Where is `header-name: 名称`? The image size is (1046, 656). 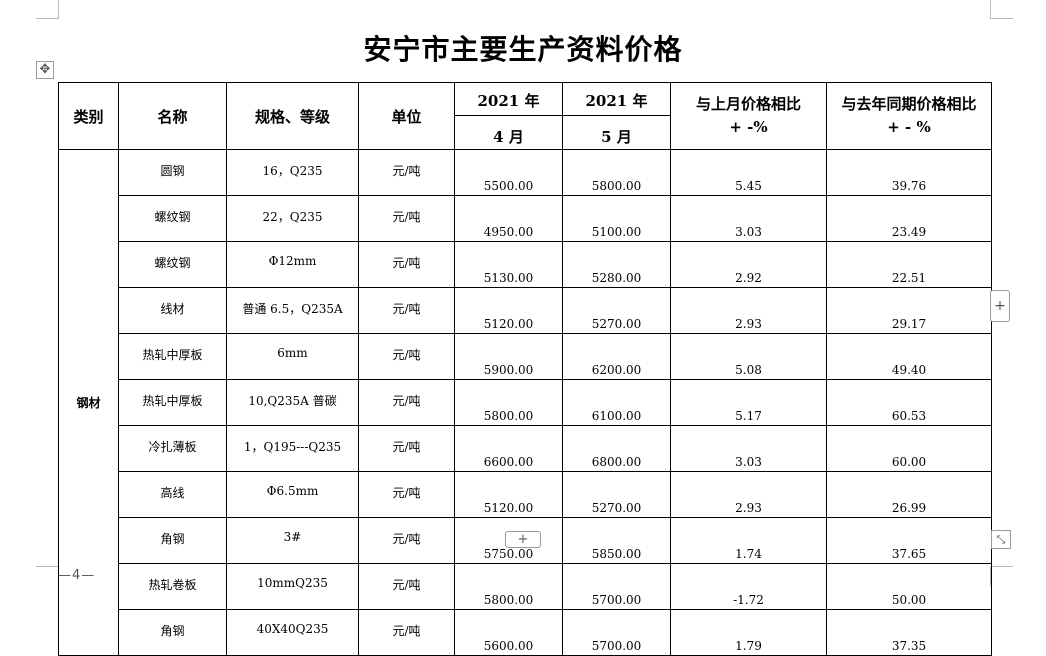
header-name: 名称 is located at coordinates (172, 116).